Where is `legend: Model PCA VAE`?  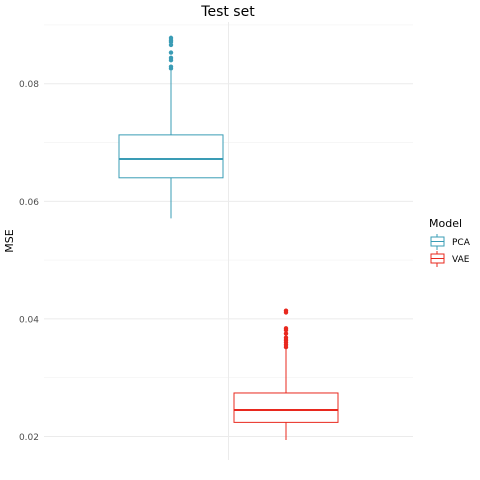 legend: Model PCA VAE is located at coordinates (450, 242).